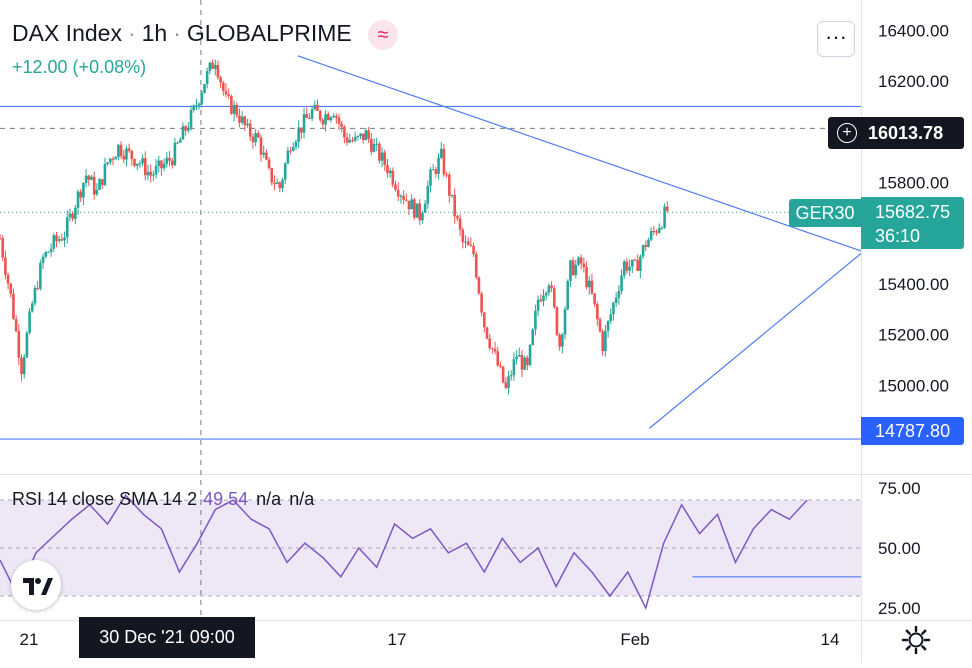 Image resolution: width=972 pixels, height=668 pixels. Describe the element at coordinates (154, 33) in the screenshot. I see `interval-label: 1h` at that location.